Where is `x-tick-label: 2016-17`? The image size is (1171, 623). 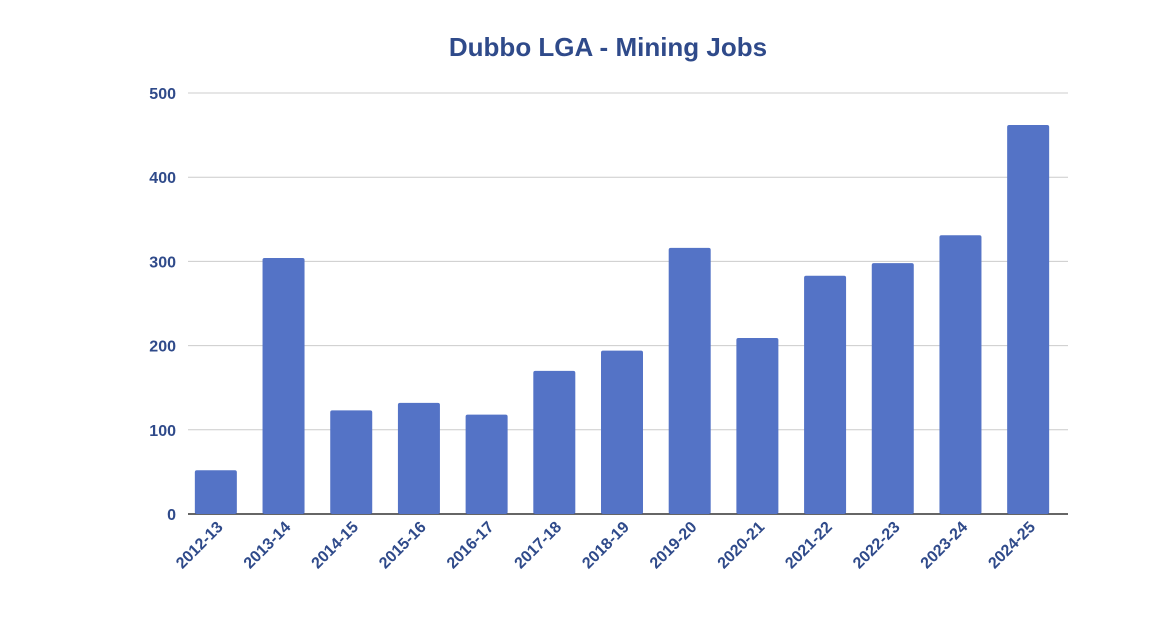
x-tick-label: 2016-17 is located at coordinates (471, 546).